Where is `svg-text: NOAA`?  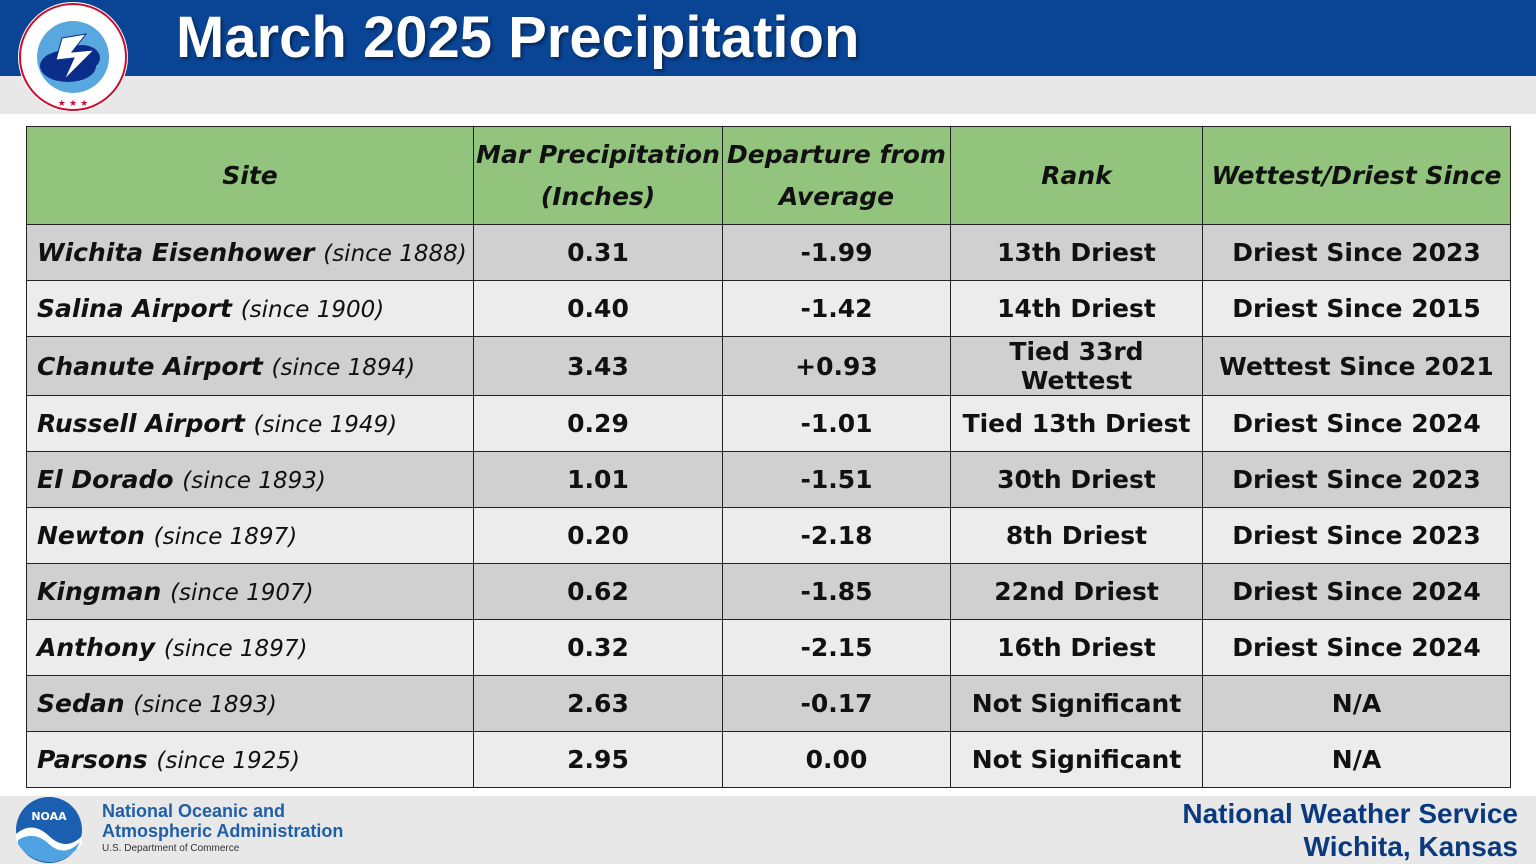 svg-text: NOAA is located at coordinates (49, 816).